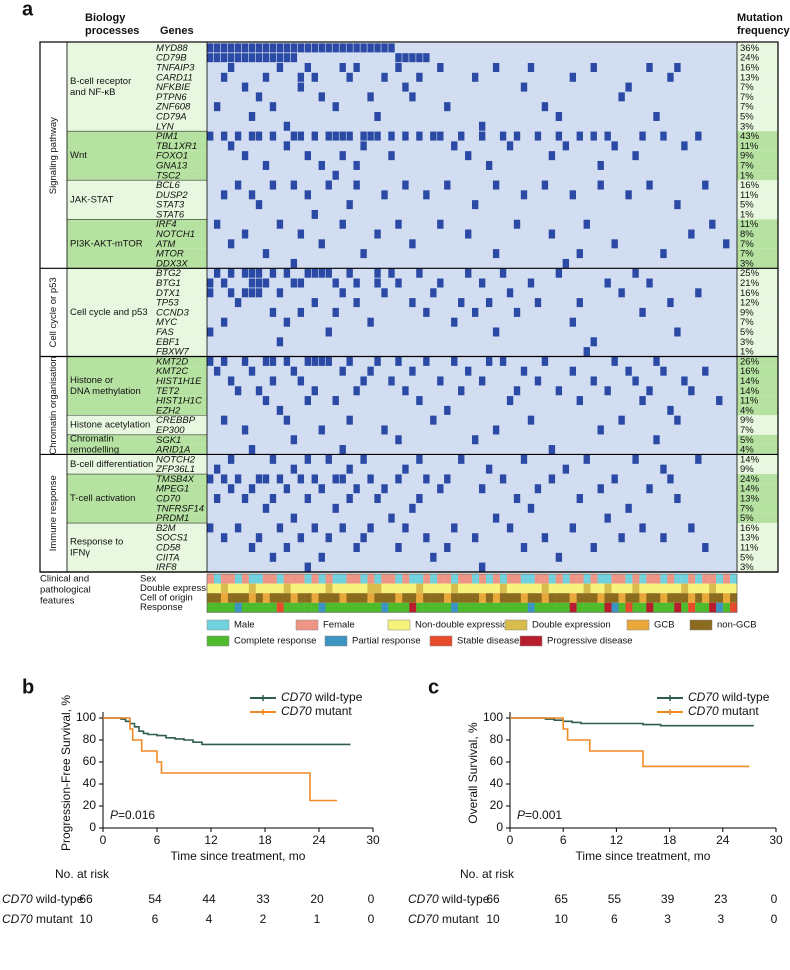 This screenshot has height=970, width=790. What do you see at coordinates (109, 312) in the screenshot?
I see `process-name: Cell cycle and p53` at bounding box center [109, 312].